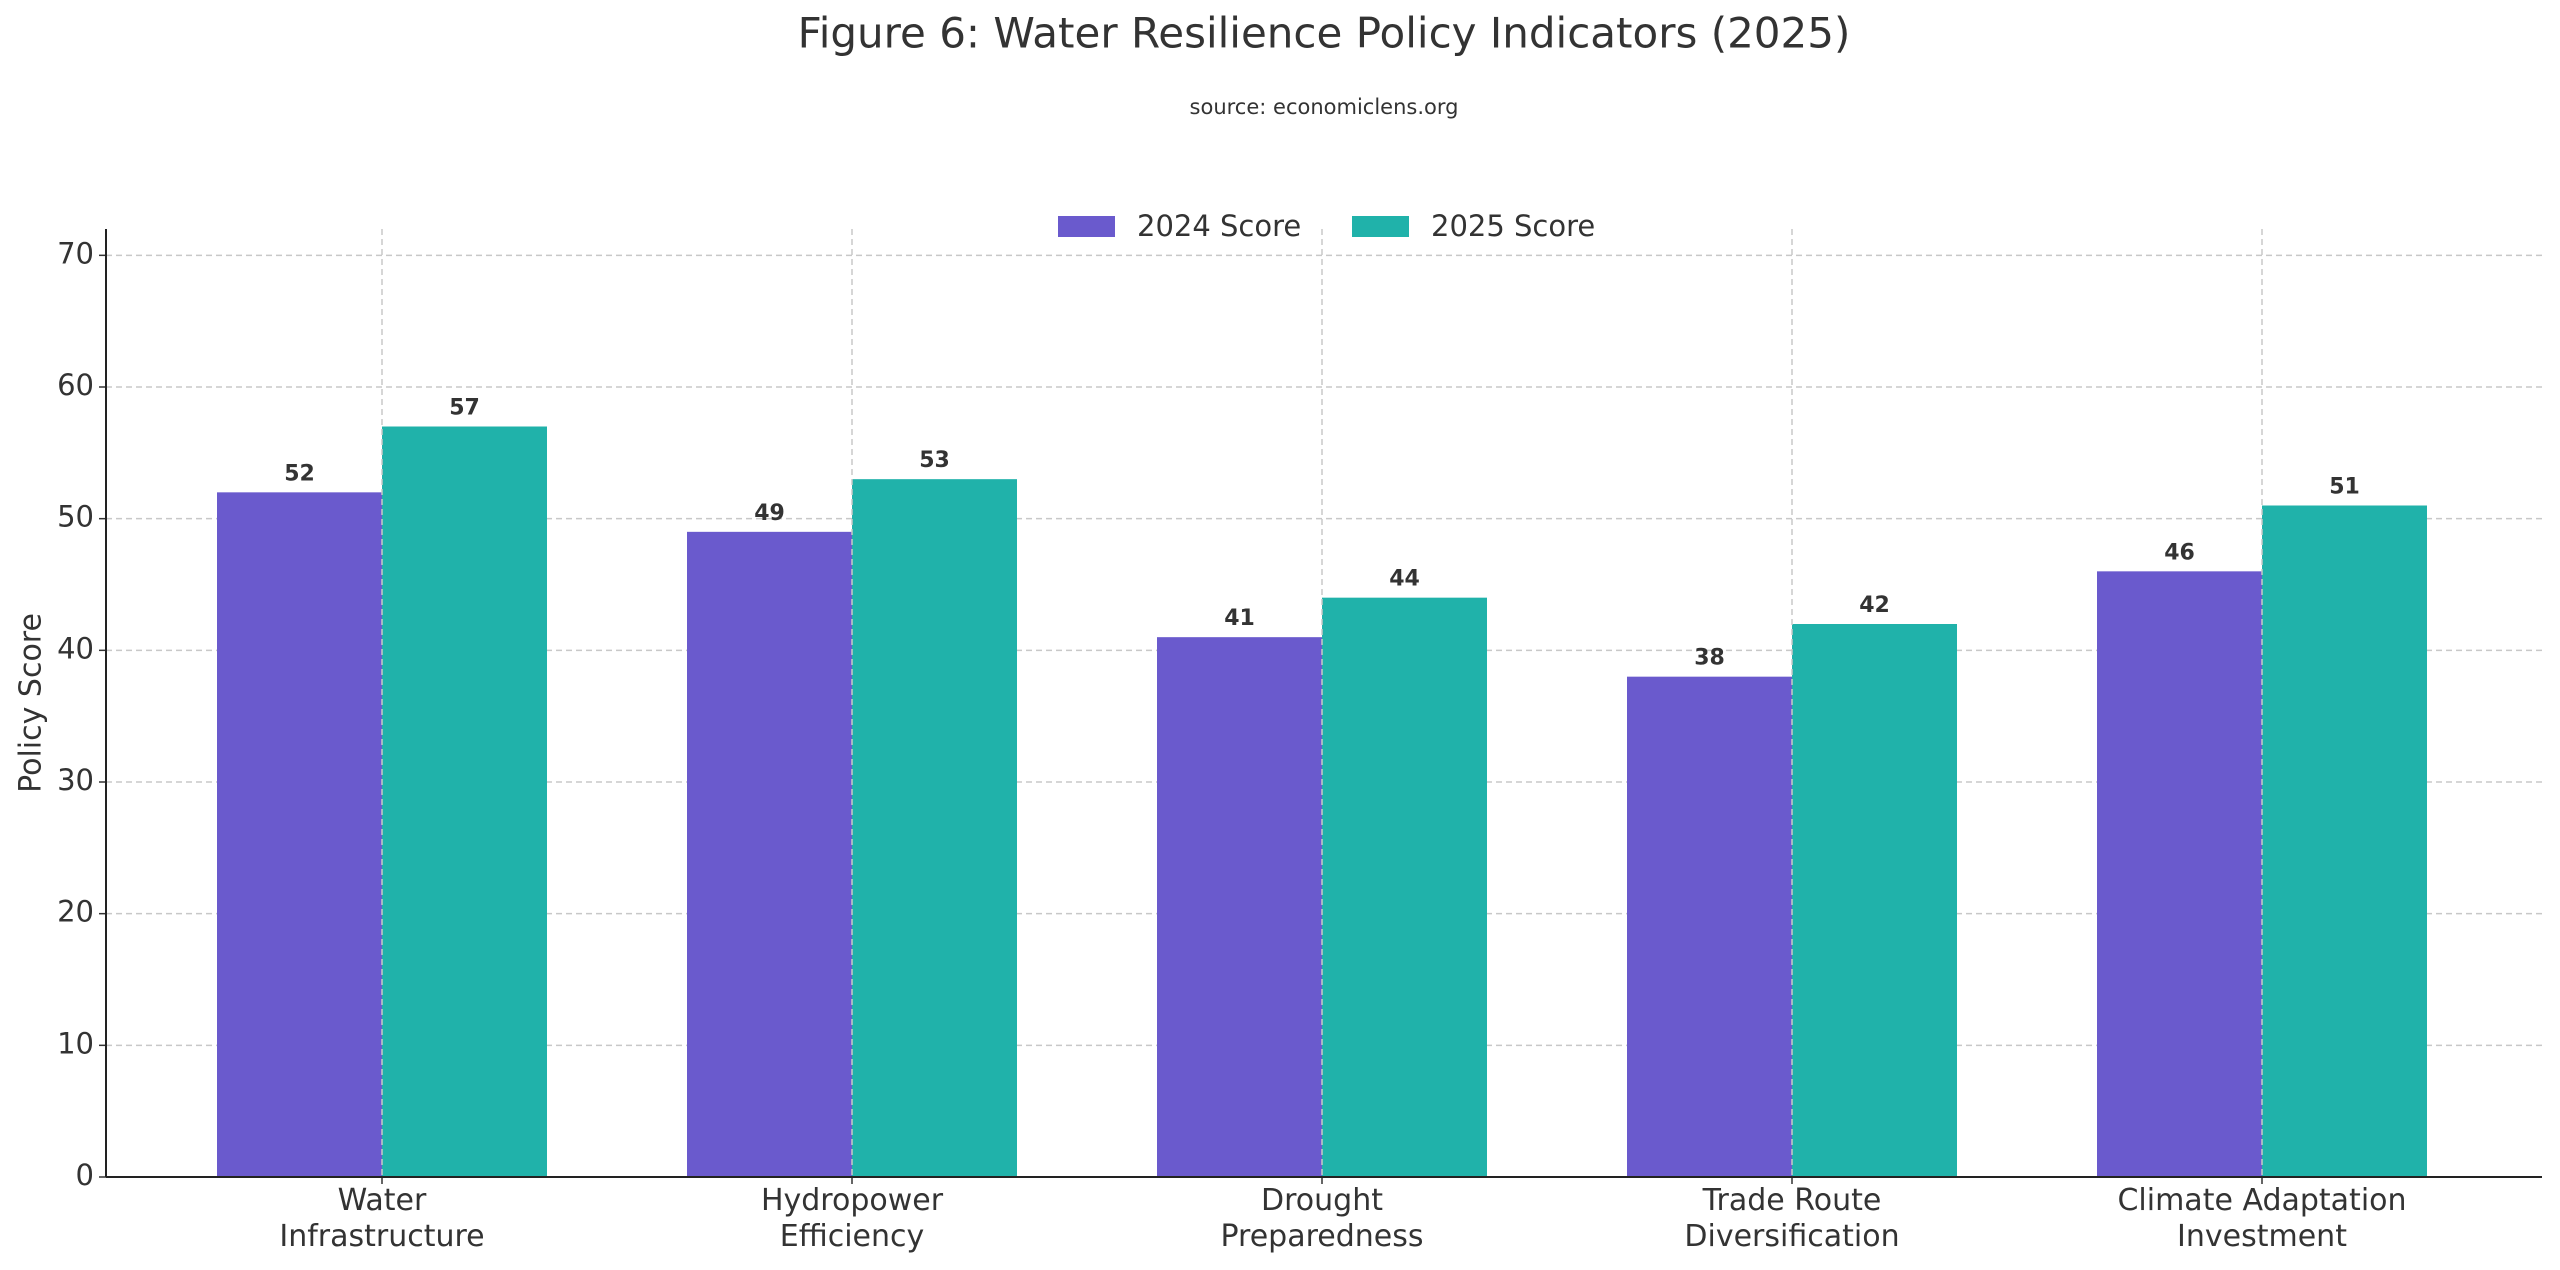  Describe the element at coordinates (1404, 579) in the screenshot. I see `value-label: 44` at that location.